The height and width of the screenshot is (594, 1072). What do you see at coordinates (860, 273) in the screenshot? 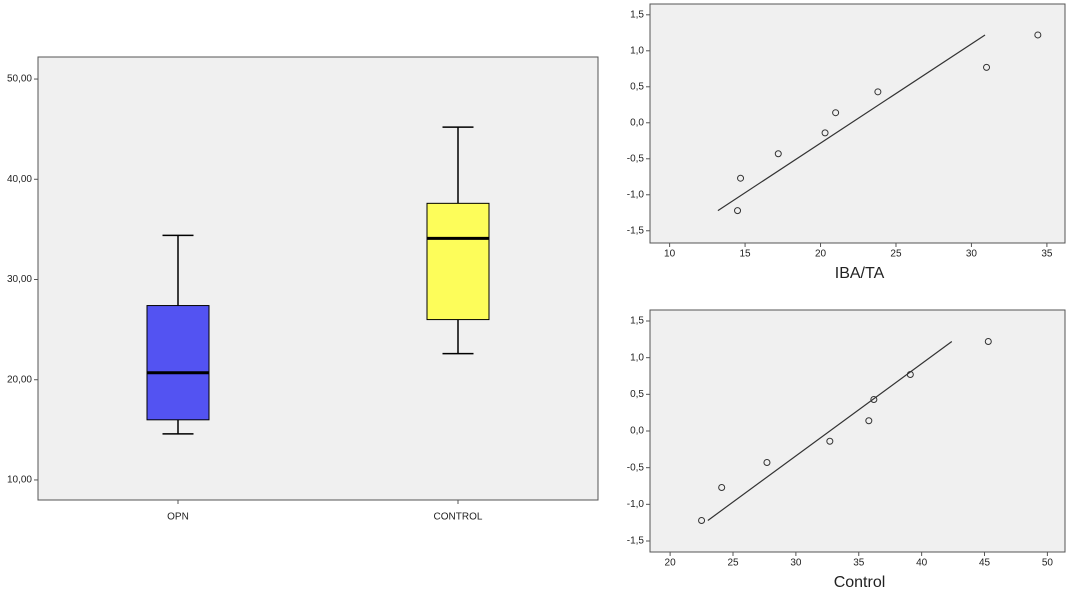
I see `x-axis-title: IBA/TA` at bounding box center [860, 273].